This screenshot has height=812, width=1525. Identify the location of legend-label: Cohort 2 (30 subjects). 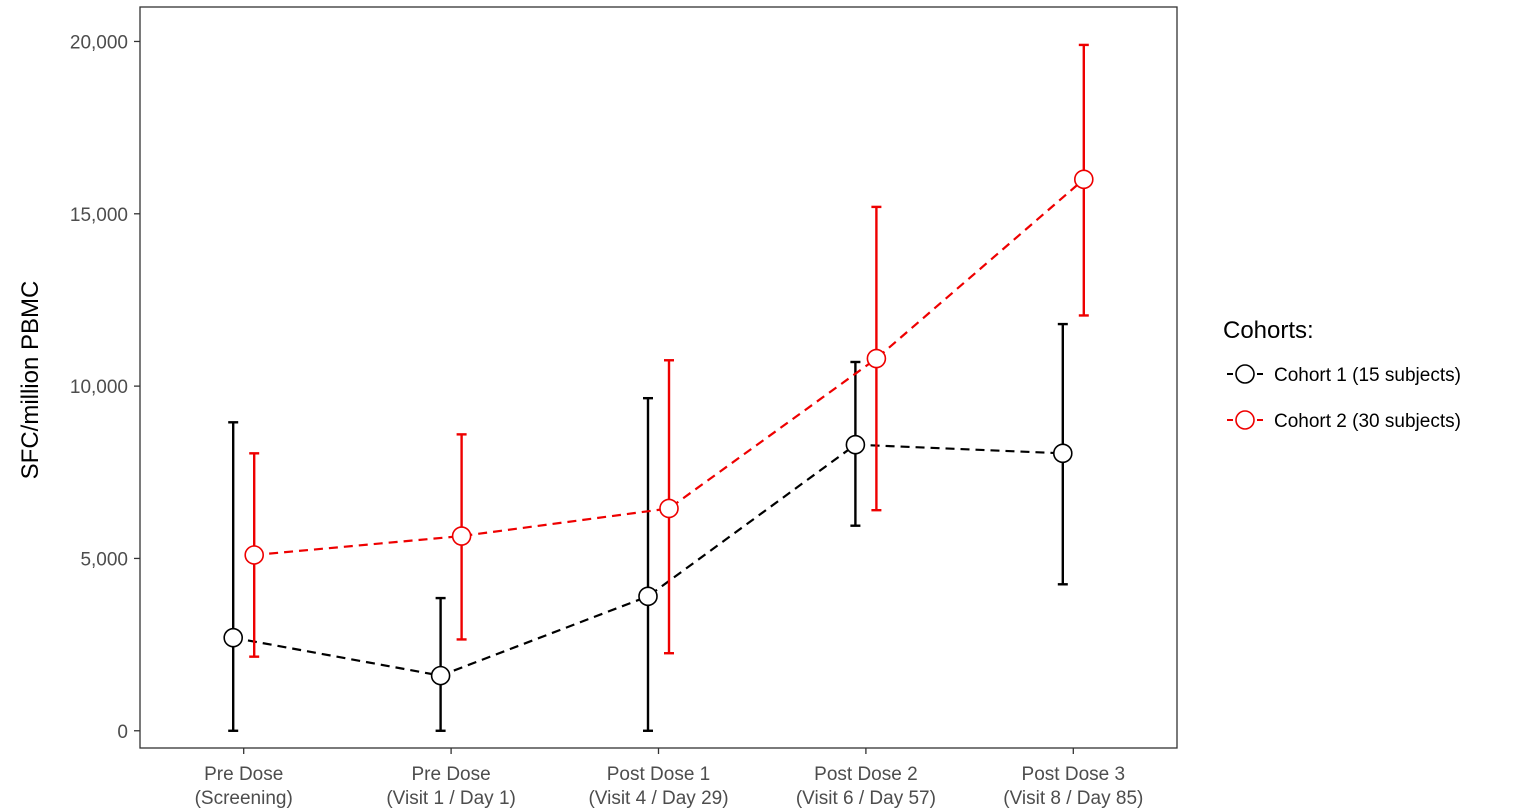
(1367, 421).